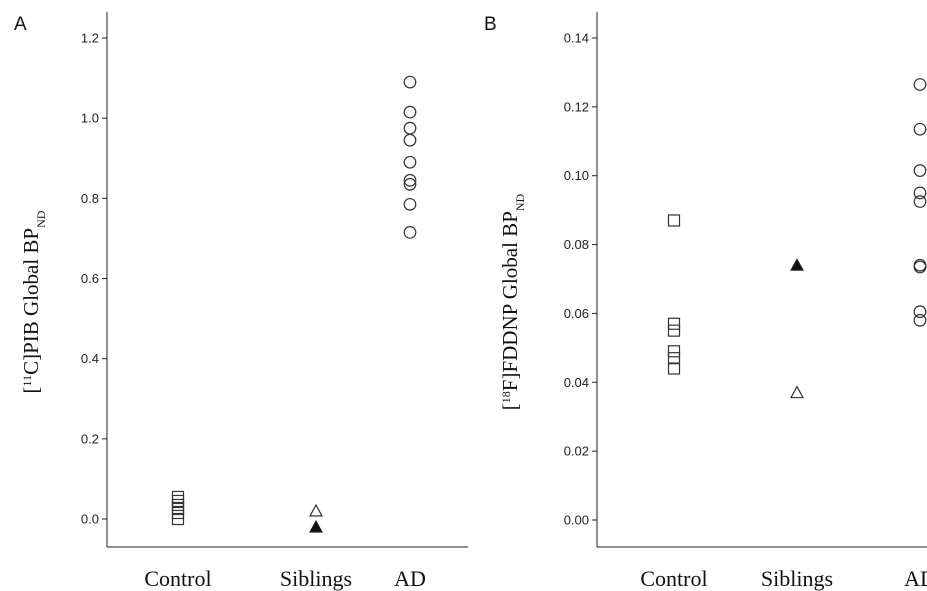 This screenshot has height=591, width=927. Describe the element at coordinates (90, 198) in the screenshot. I see `y-tick-label: 0.8` at that location.